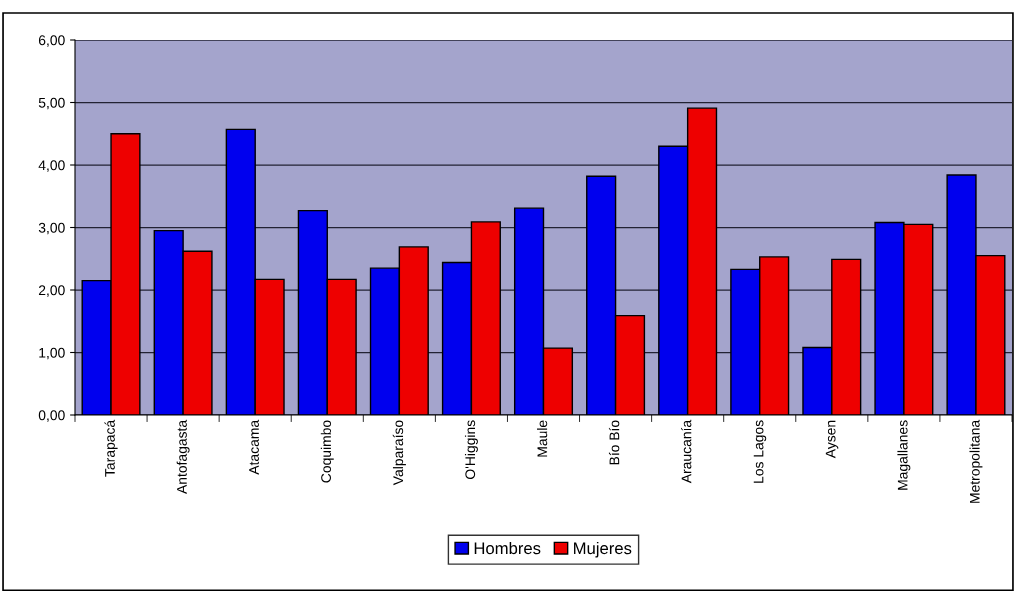 This screenshot has height=592, width=1016. I want to click on x-tick-label: Valparaíso, so click(399, 453).